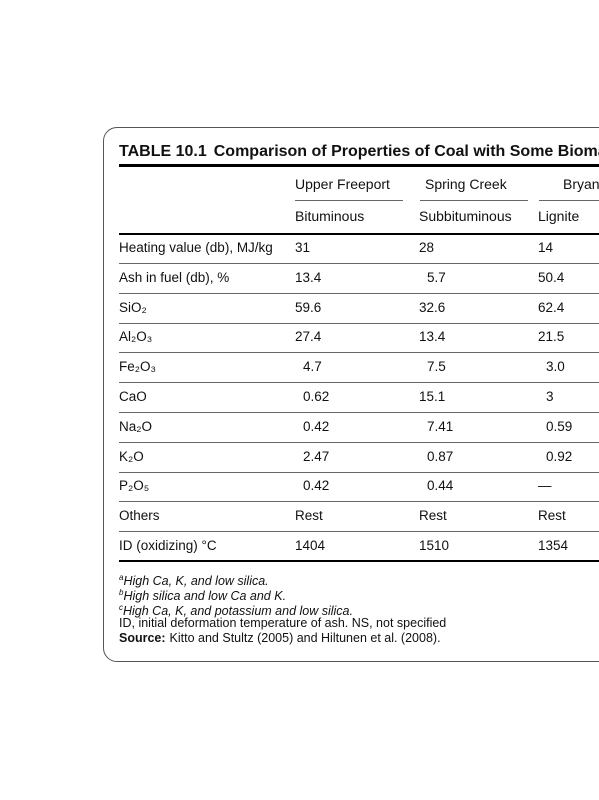 This screenshot has height=800, width=599. I want to click on row-label: Ash in fuel (db), %, so click(174, 277).